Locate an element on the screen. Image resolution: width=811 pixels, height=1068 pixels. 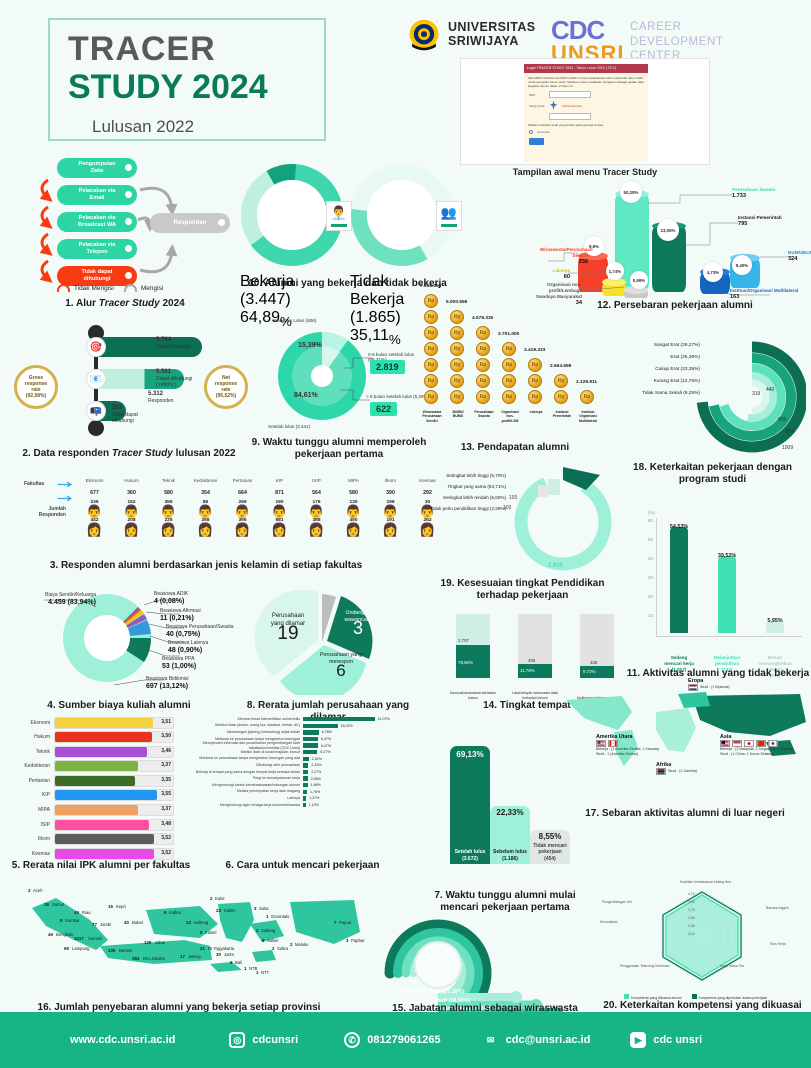
university-line-1: UNIVERSITAS is located at coordinates (492, 27).